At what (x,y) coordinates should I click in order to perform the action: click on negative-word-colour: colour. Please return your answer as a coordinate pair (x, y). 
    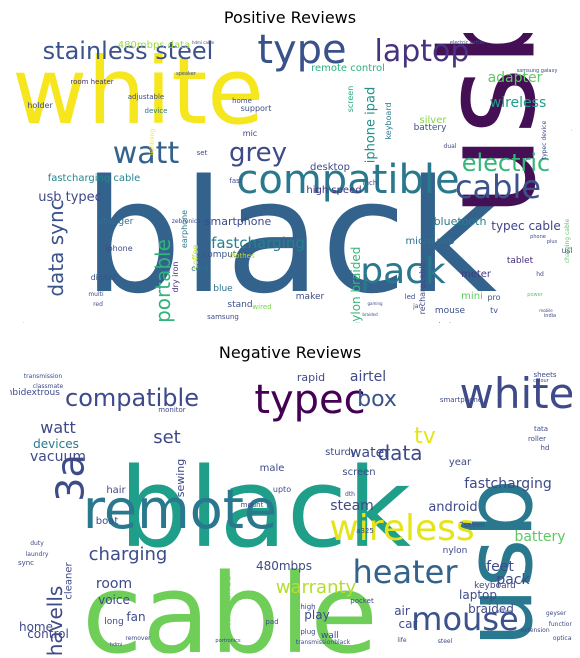
    Looking at the image, I should click on (541, 381).